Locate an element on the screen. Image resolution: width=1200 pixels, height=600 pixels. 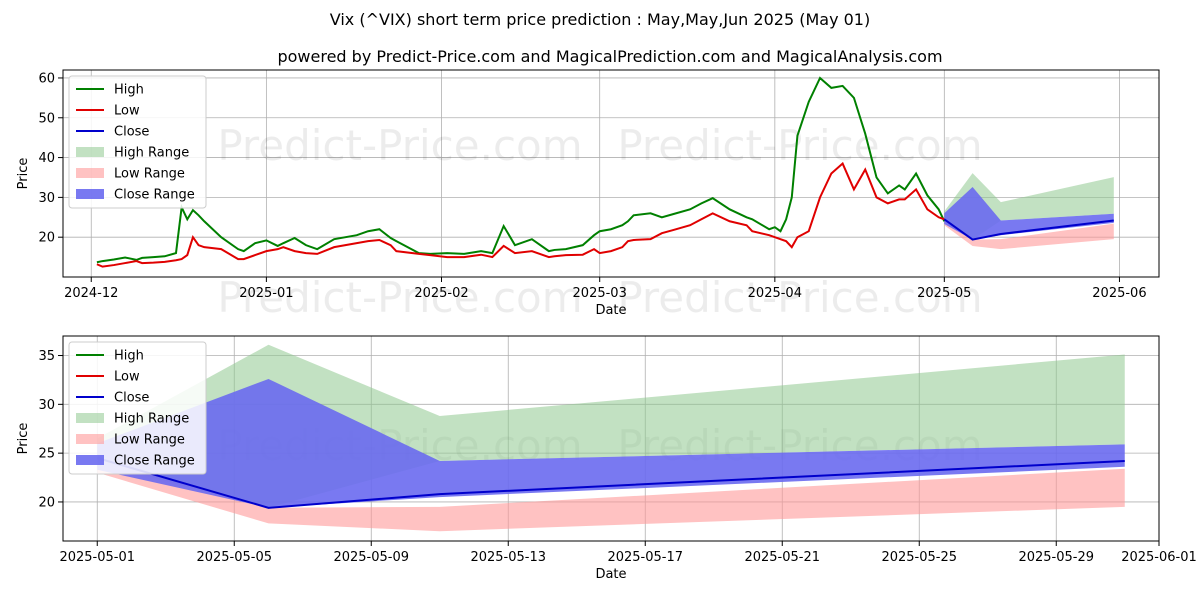
x-tick-label: 2025-05-21 is located at coordinates (782, 557).